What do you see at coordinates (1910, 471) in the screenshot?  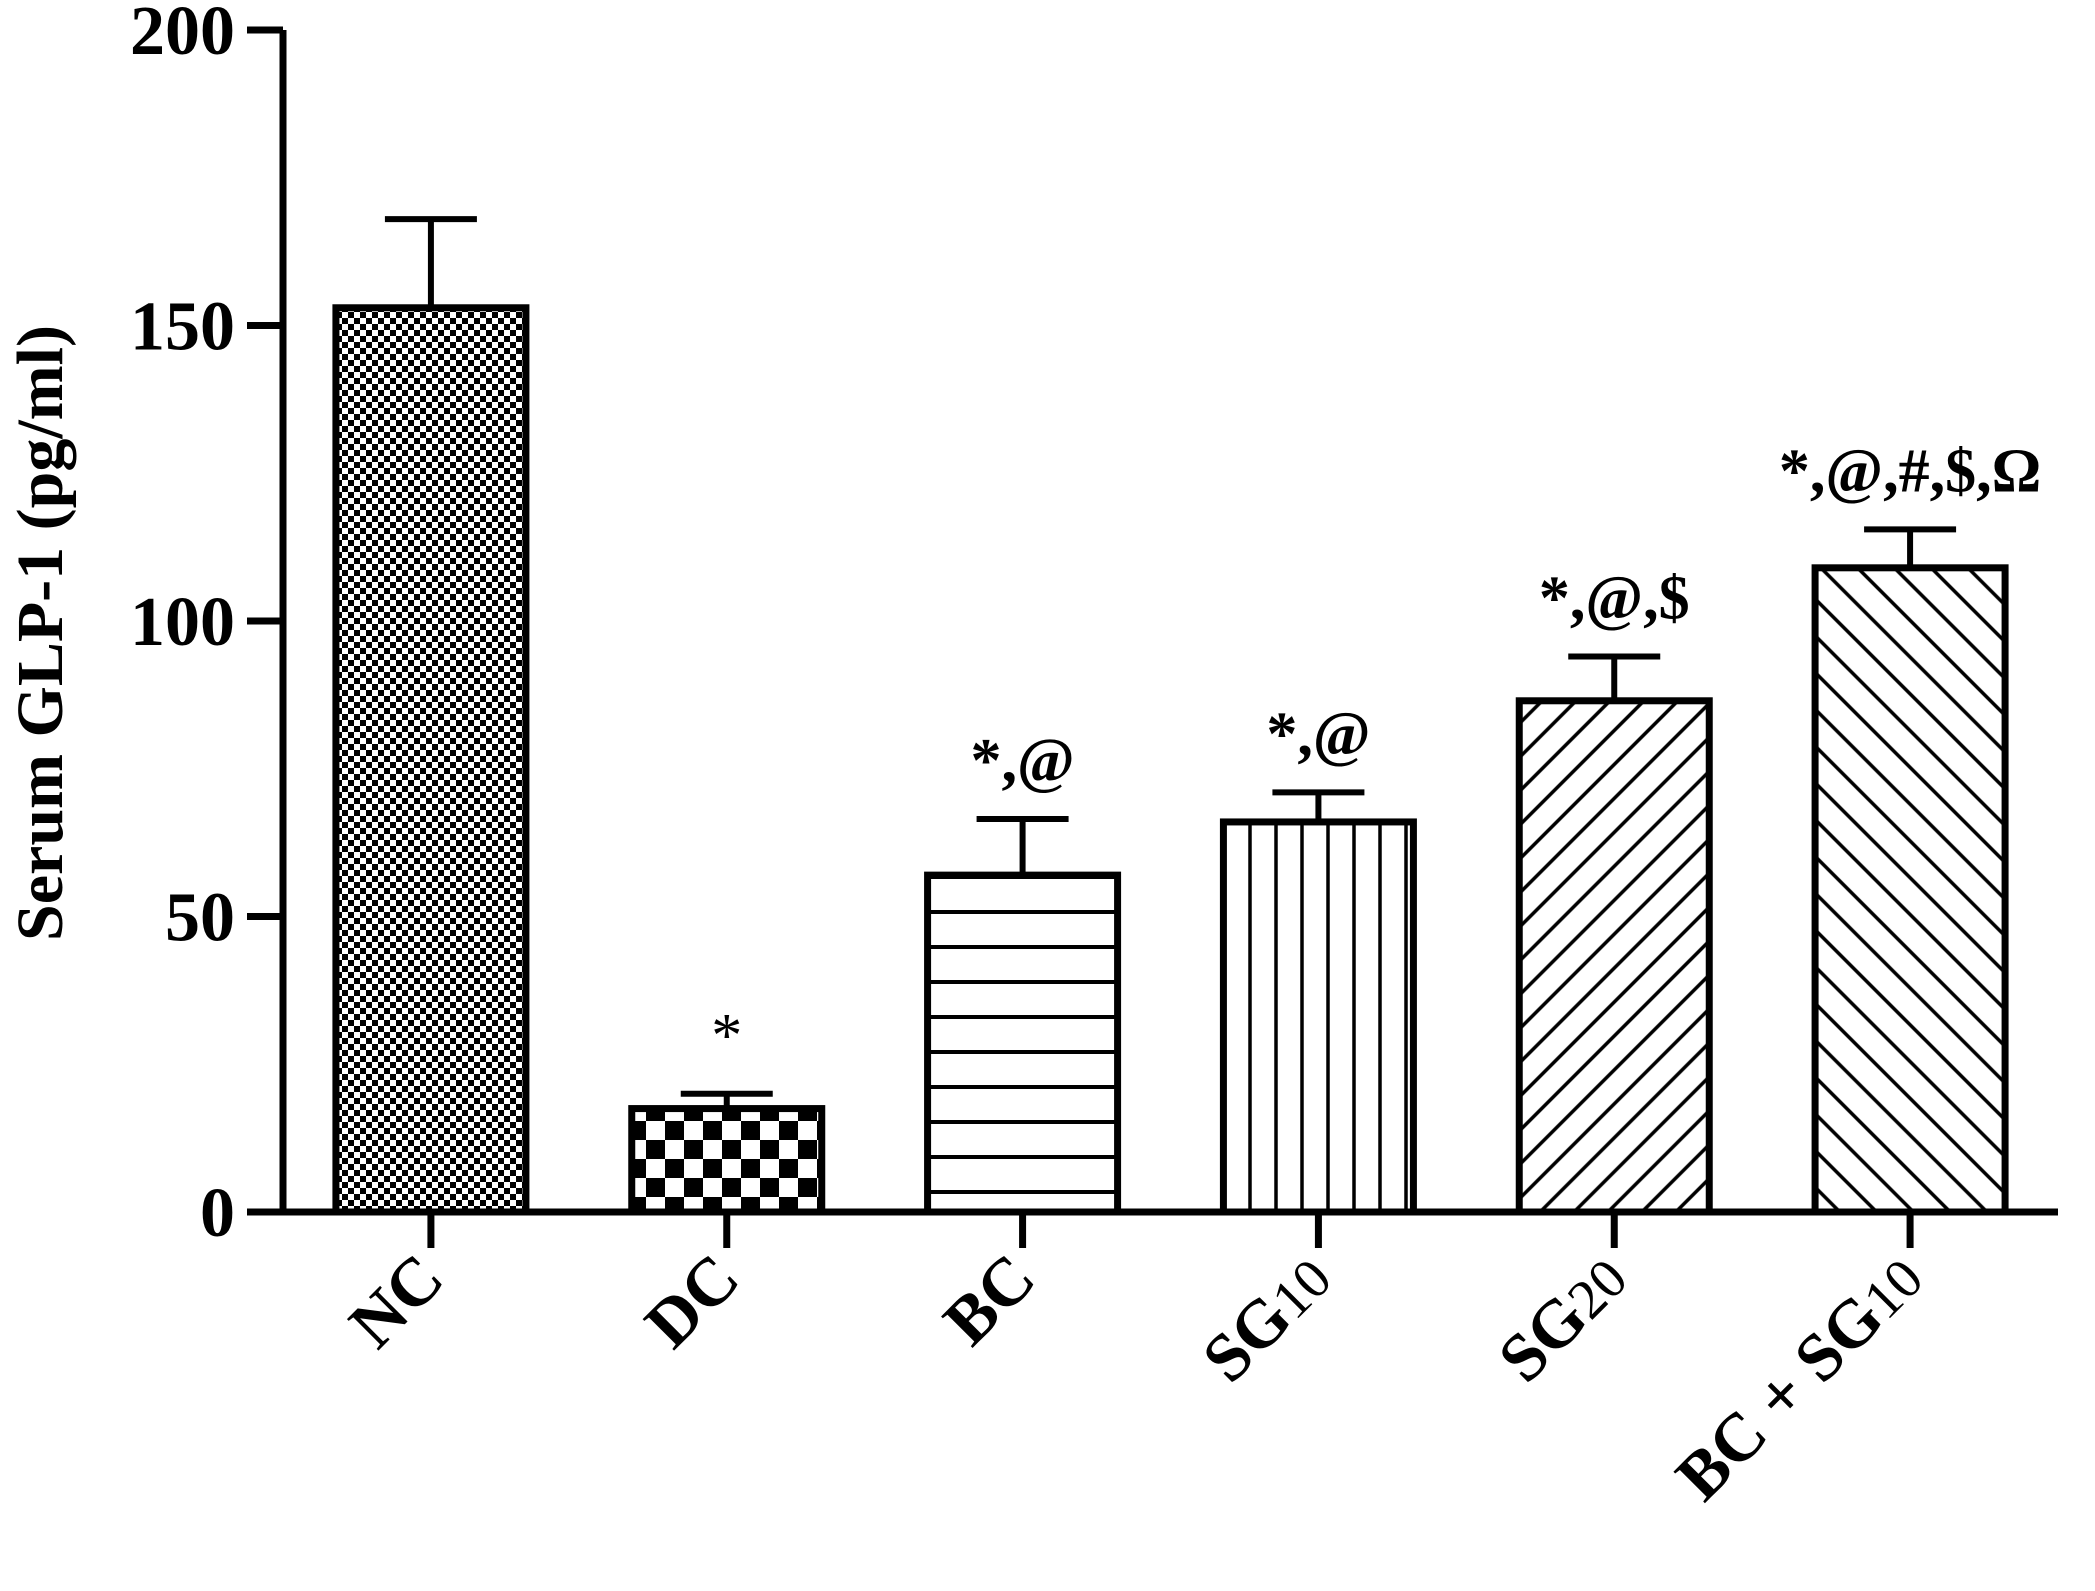 I see `significance-label: *,@,#,$,Ω` at bounding box center [1910, 471].